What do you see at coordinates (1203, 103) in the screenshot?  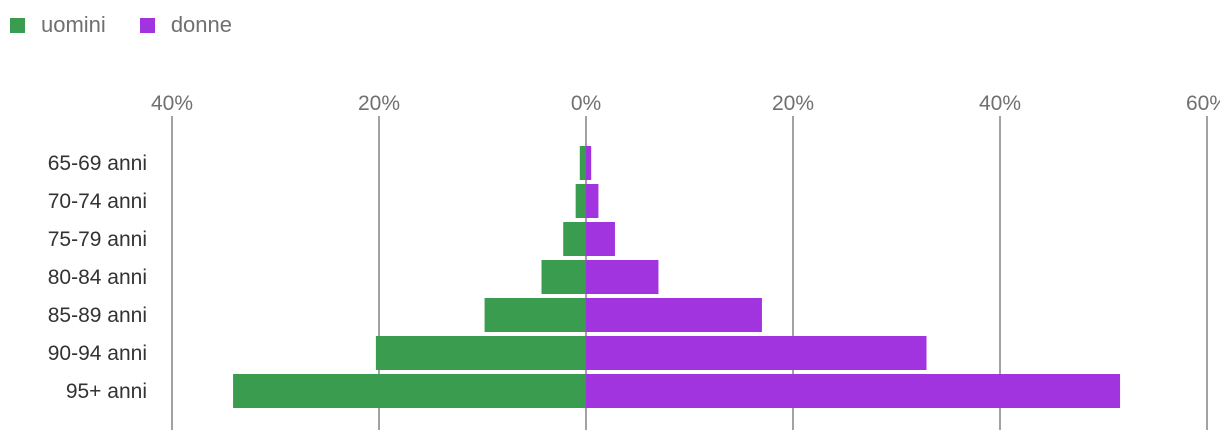 I see `x-tick-label: 60%` at bounding box center [1203, 103].